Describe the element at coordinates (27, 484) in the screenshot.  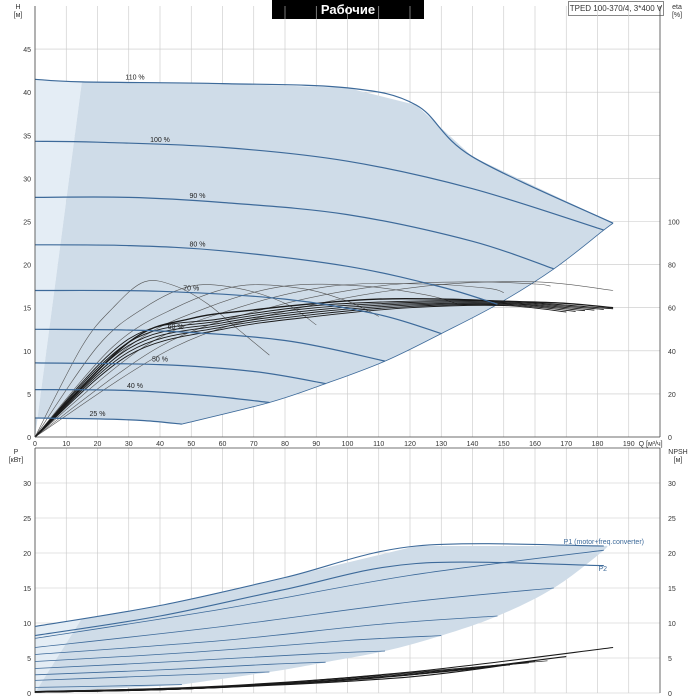
I see `power-y-tick-label: 30` at that location.